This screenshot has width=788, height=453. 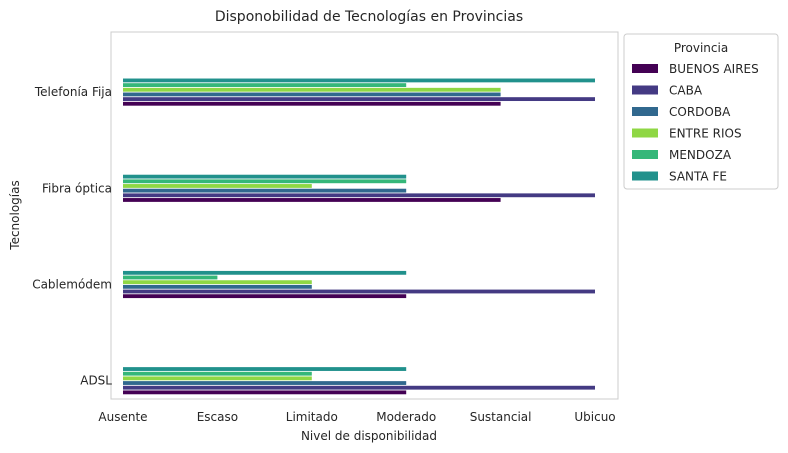 I want to click on y-tick-label: ADSL, so click(x=96, y=381).